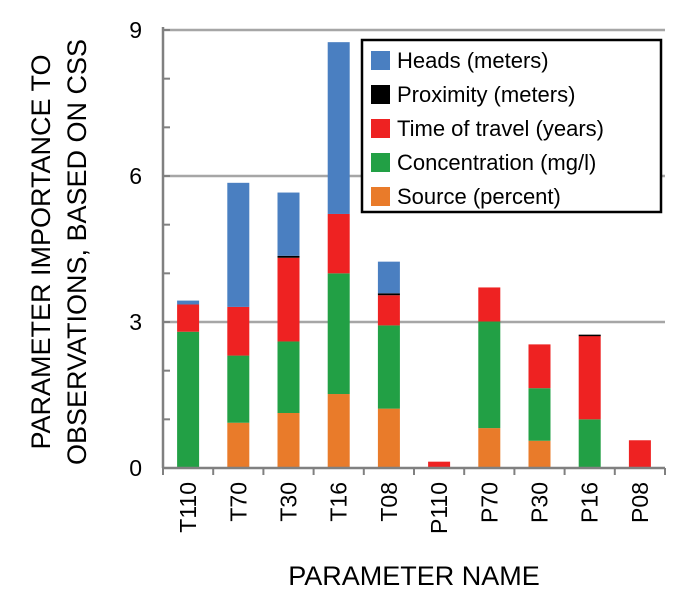 This screenshot has height=599, width=697. I want to click on x-tick-label-T110: T110, so click(188, 507).